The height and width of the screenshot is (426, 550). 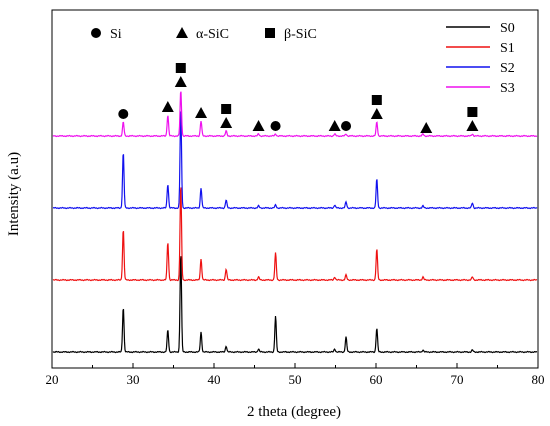 I want to click on x-tick-label: 60, so click(x=376, y=379).